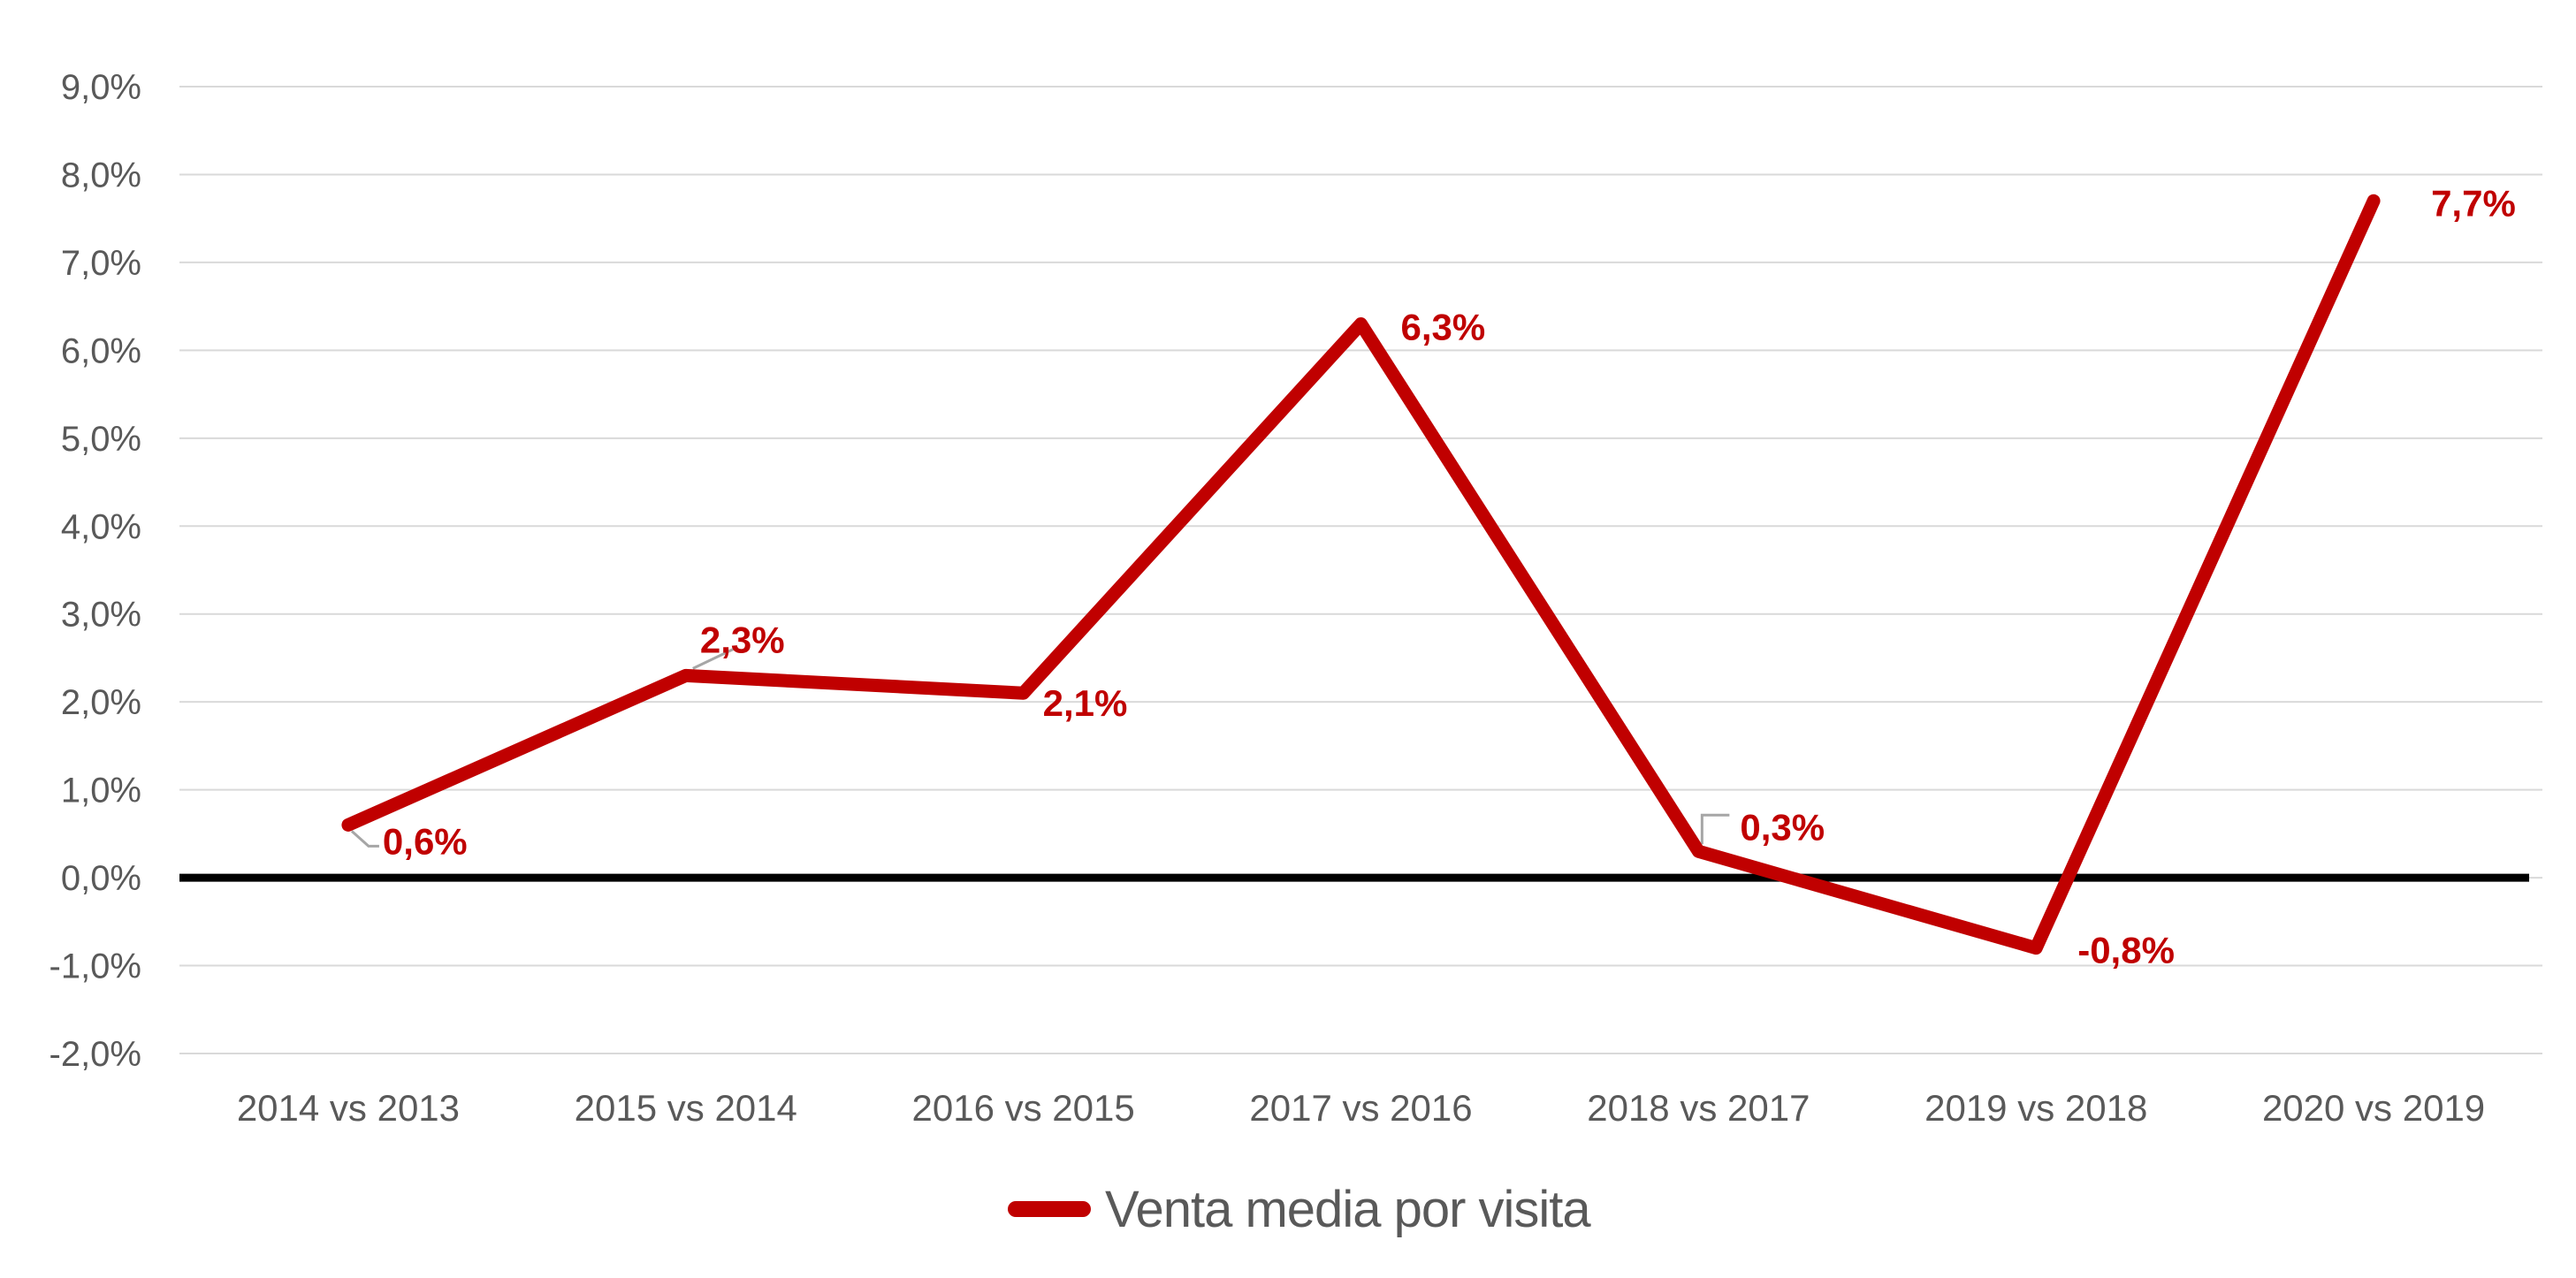  I want to click on y-axis-tick-label: 9,0%, so click(101, 87).